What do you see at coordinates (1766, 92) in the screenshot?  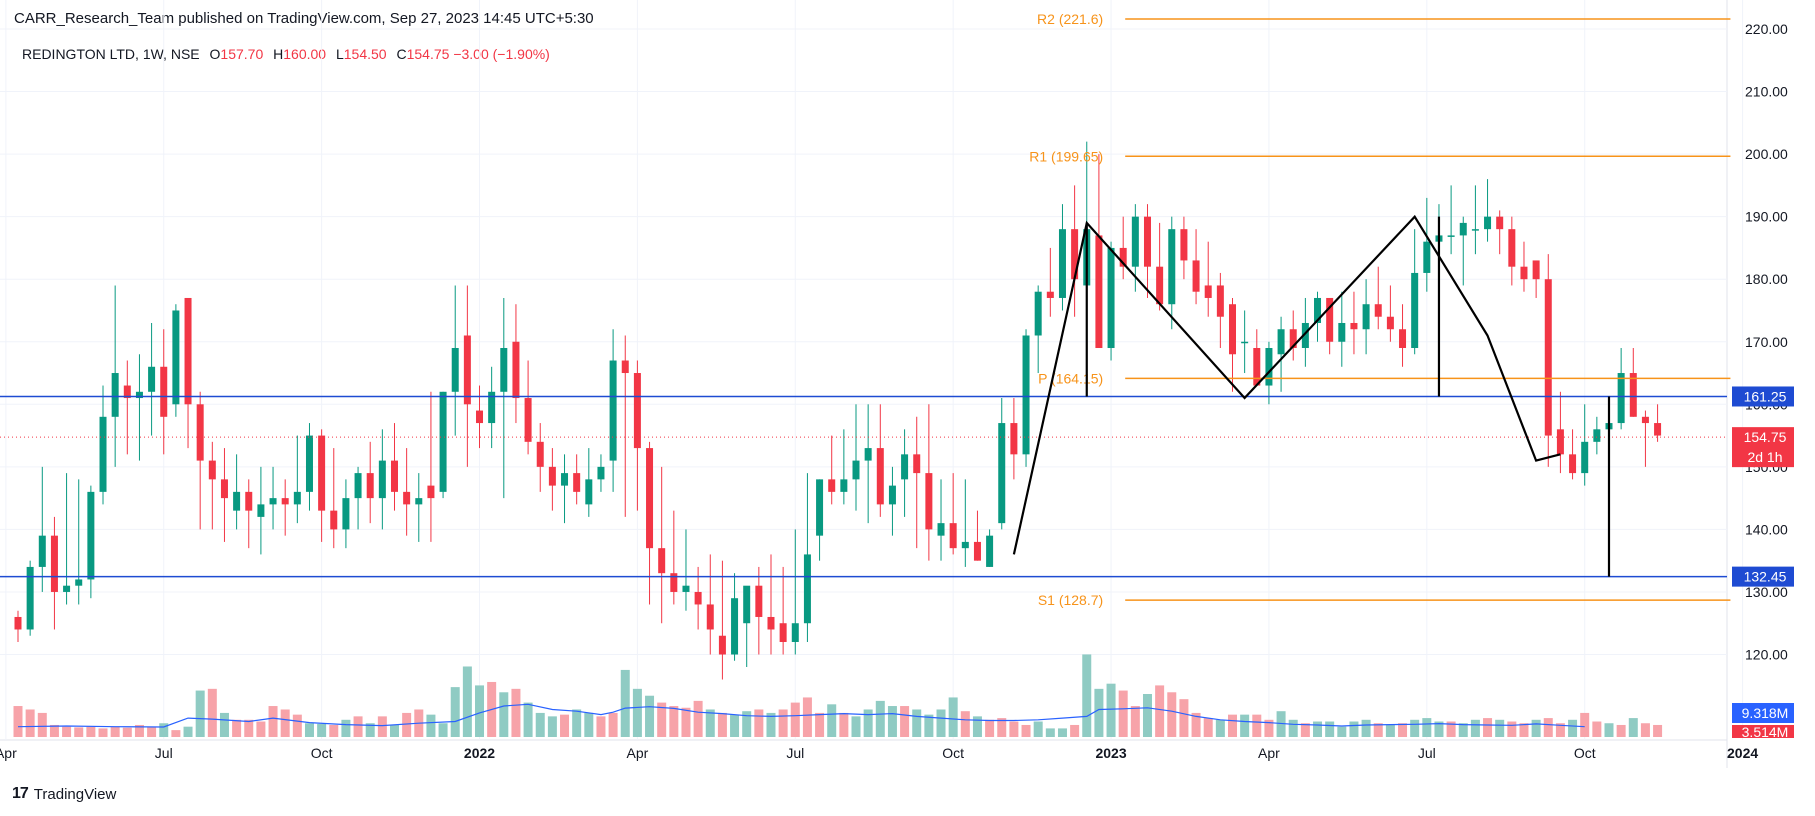 I see `y-tick-label: 210.00` at bounding box center [1766, 92].